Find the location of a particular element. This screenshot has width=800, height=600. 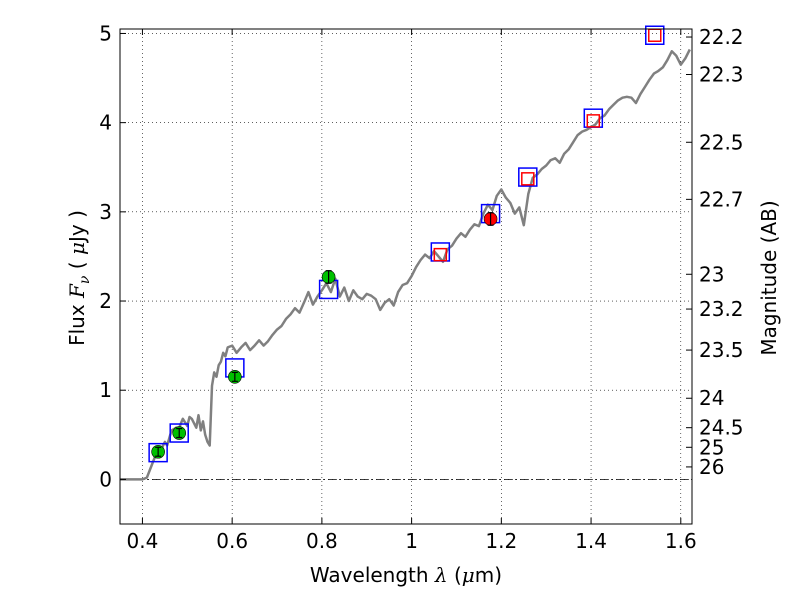

y2-tick-label: 22.5 is located at coordinates (721, 142).